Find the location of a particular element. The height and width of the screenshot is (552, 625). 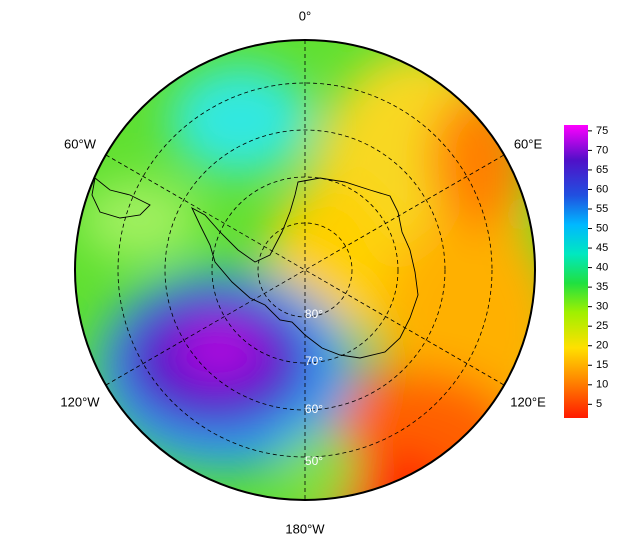

colorbar-scale is located at coordinates (576, 271).